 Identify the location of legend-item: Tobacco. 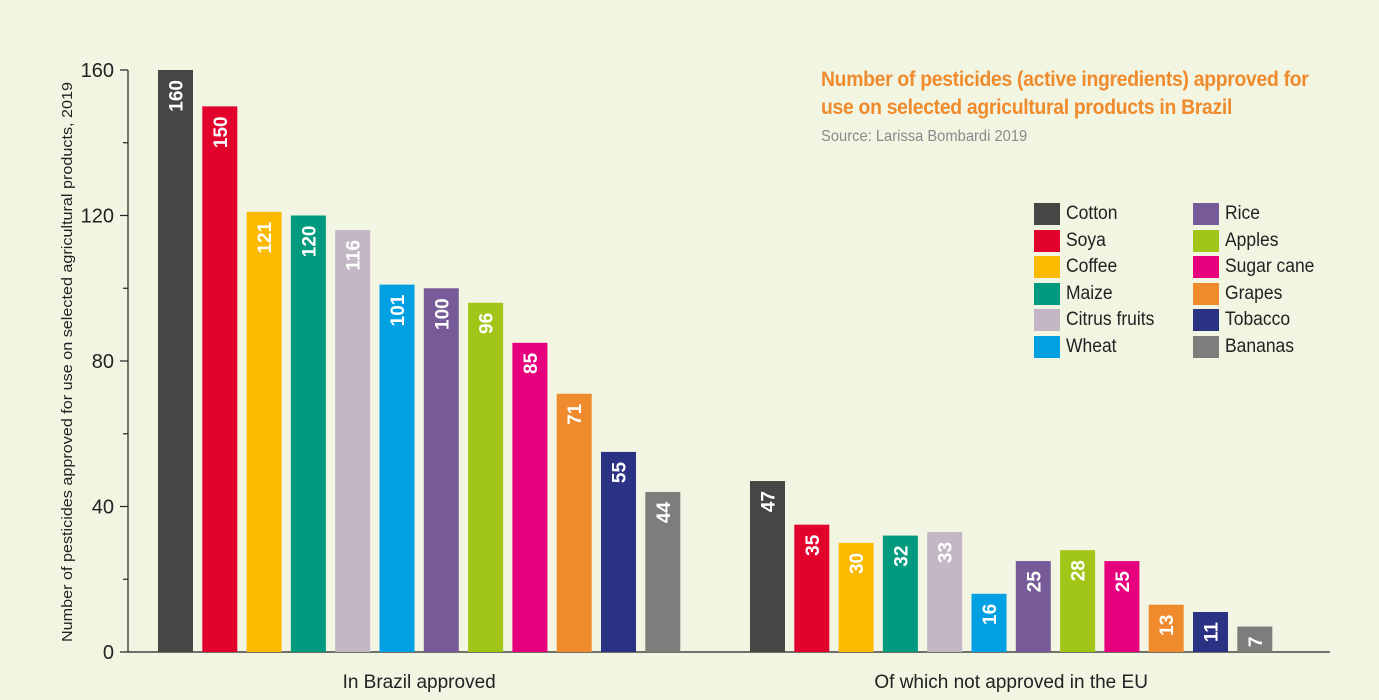
(1268, 320).